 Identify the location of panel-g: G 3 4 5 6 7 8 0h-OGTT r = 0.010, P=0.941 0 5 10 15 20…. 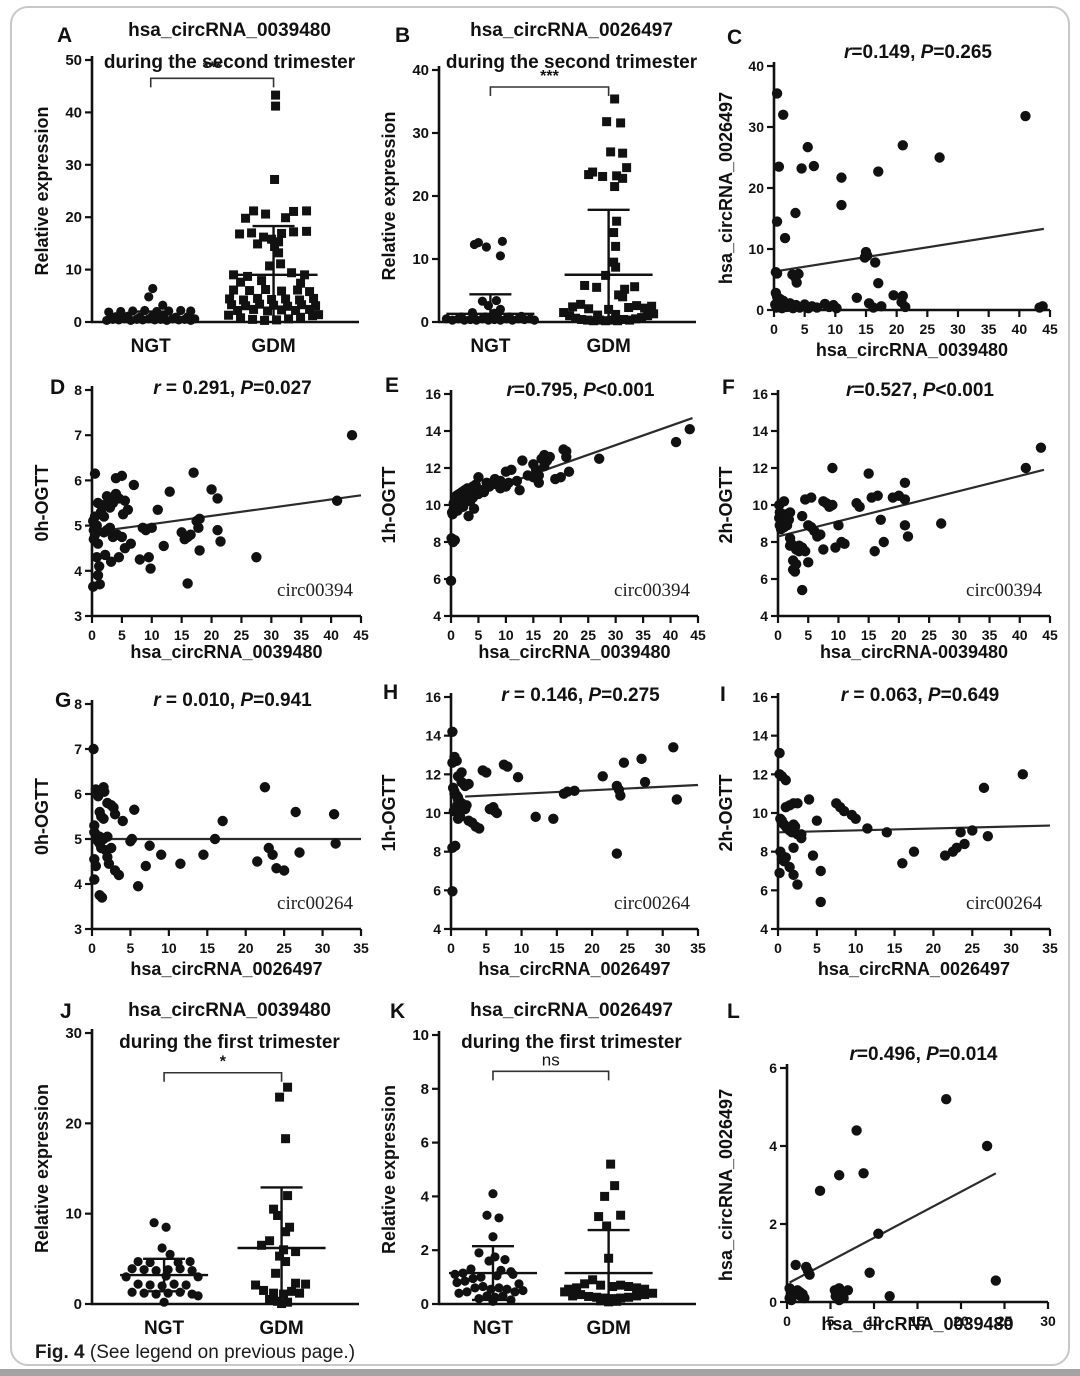
(201, 831).